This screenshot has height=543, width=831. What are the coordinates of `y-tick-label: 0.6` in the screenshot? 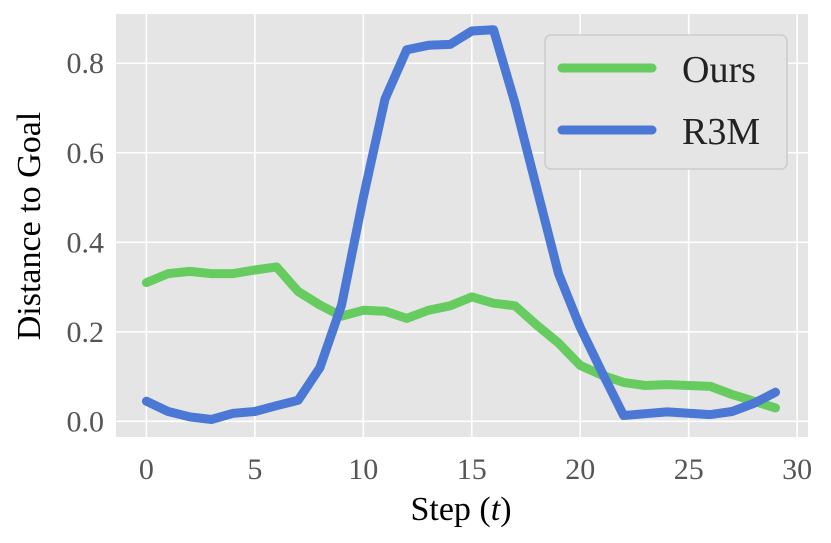 It's located at (86, 153).